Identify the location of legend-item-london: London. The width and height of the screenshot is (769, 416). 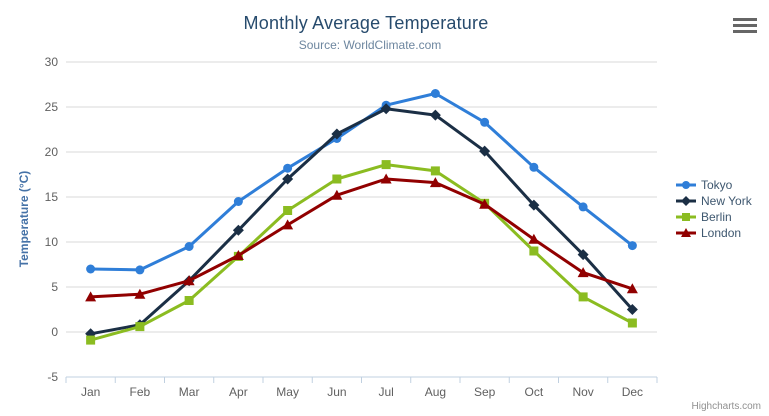
(714, 233).